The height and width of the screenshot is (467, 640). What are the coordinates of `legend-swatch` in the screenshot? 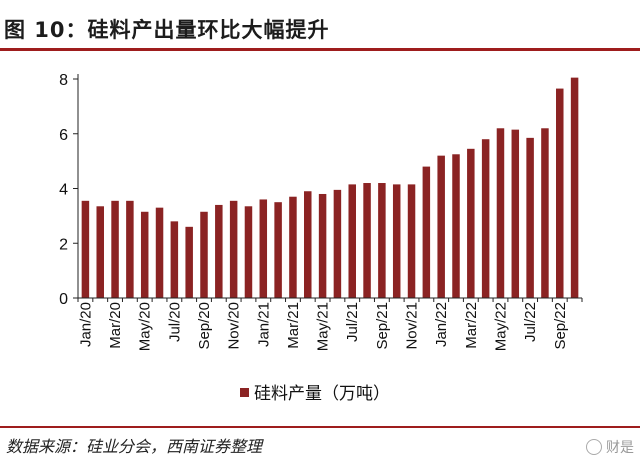 It's located at (244, 392).